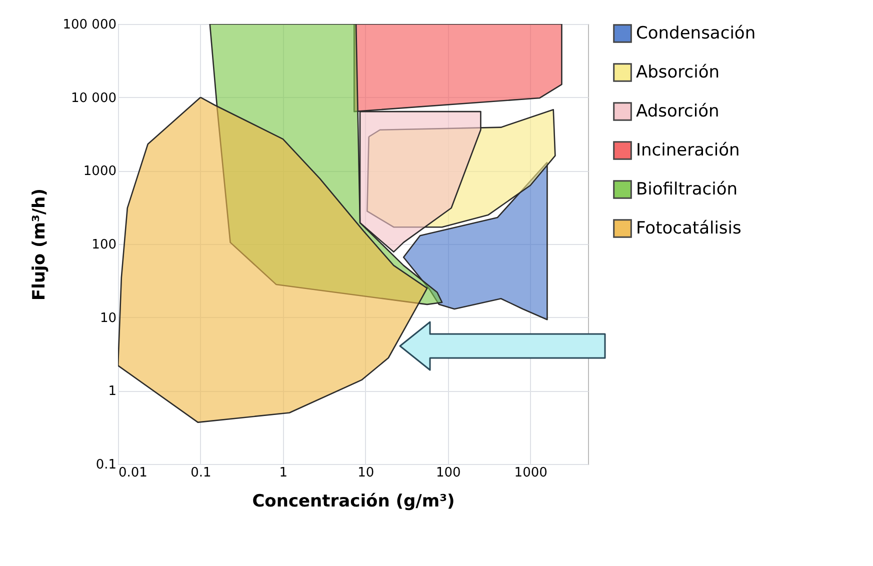 The image size is (873, 566). What do you see at coordinates (283, 473) in the screenshot?
I see `x-tick-label: 1` at bounding box center [283, 473].